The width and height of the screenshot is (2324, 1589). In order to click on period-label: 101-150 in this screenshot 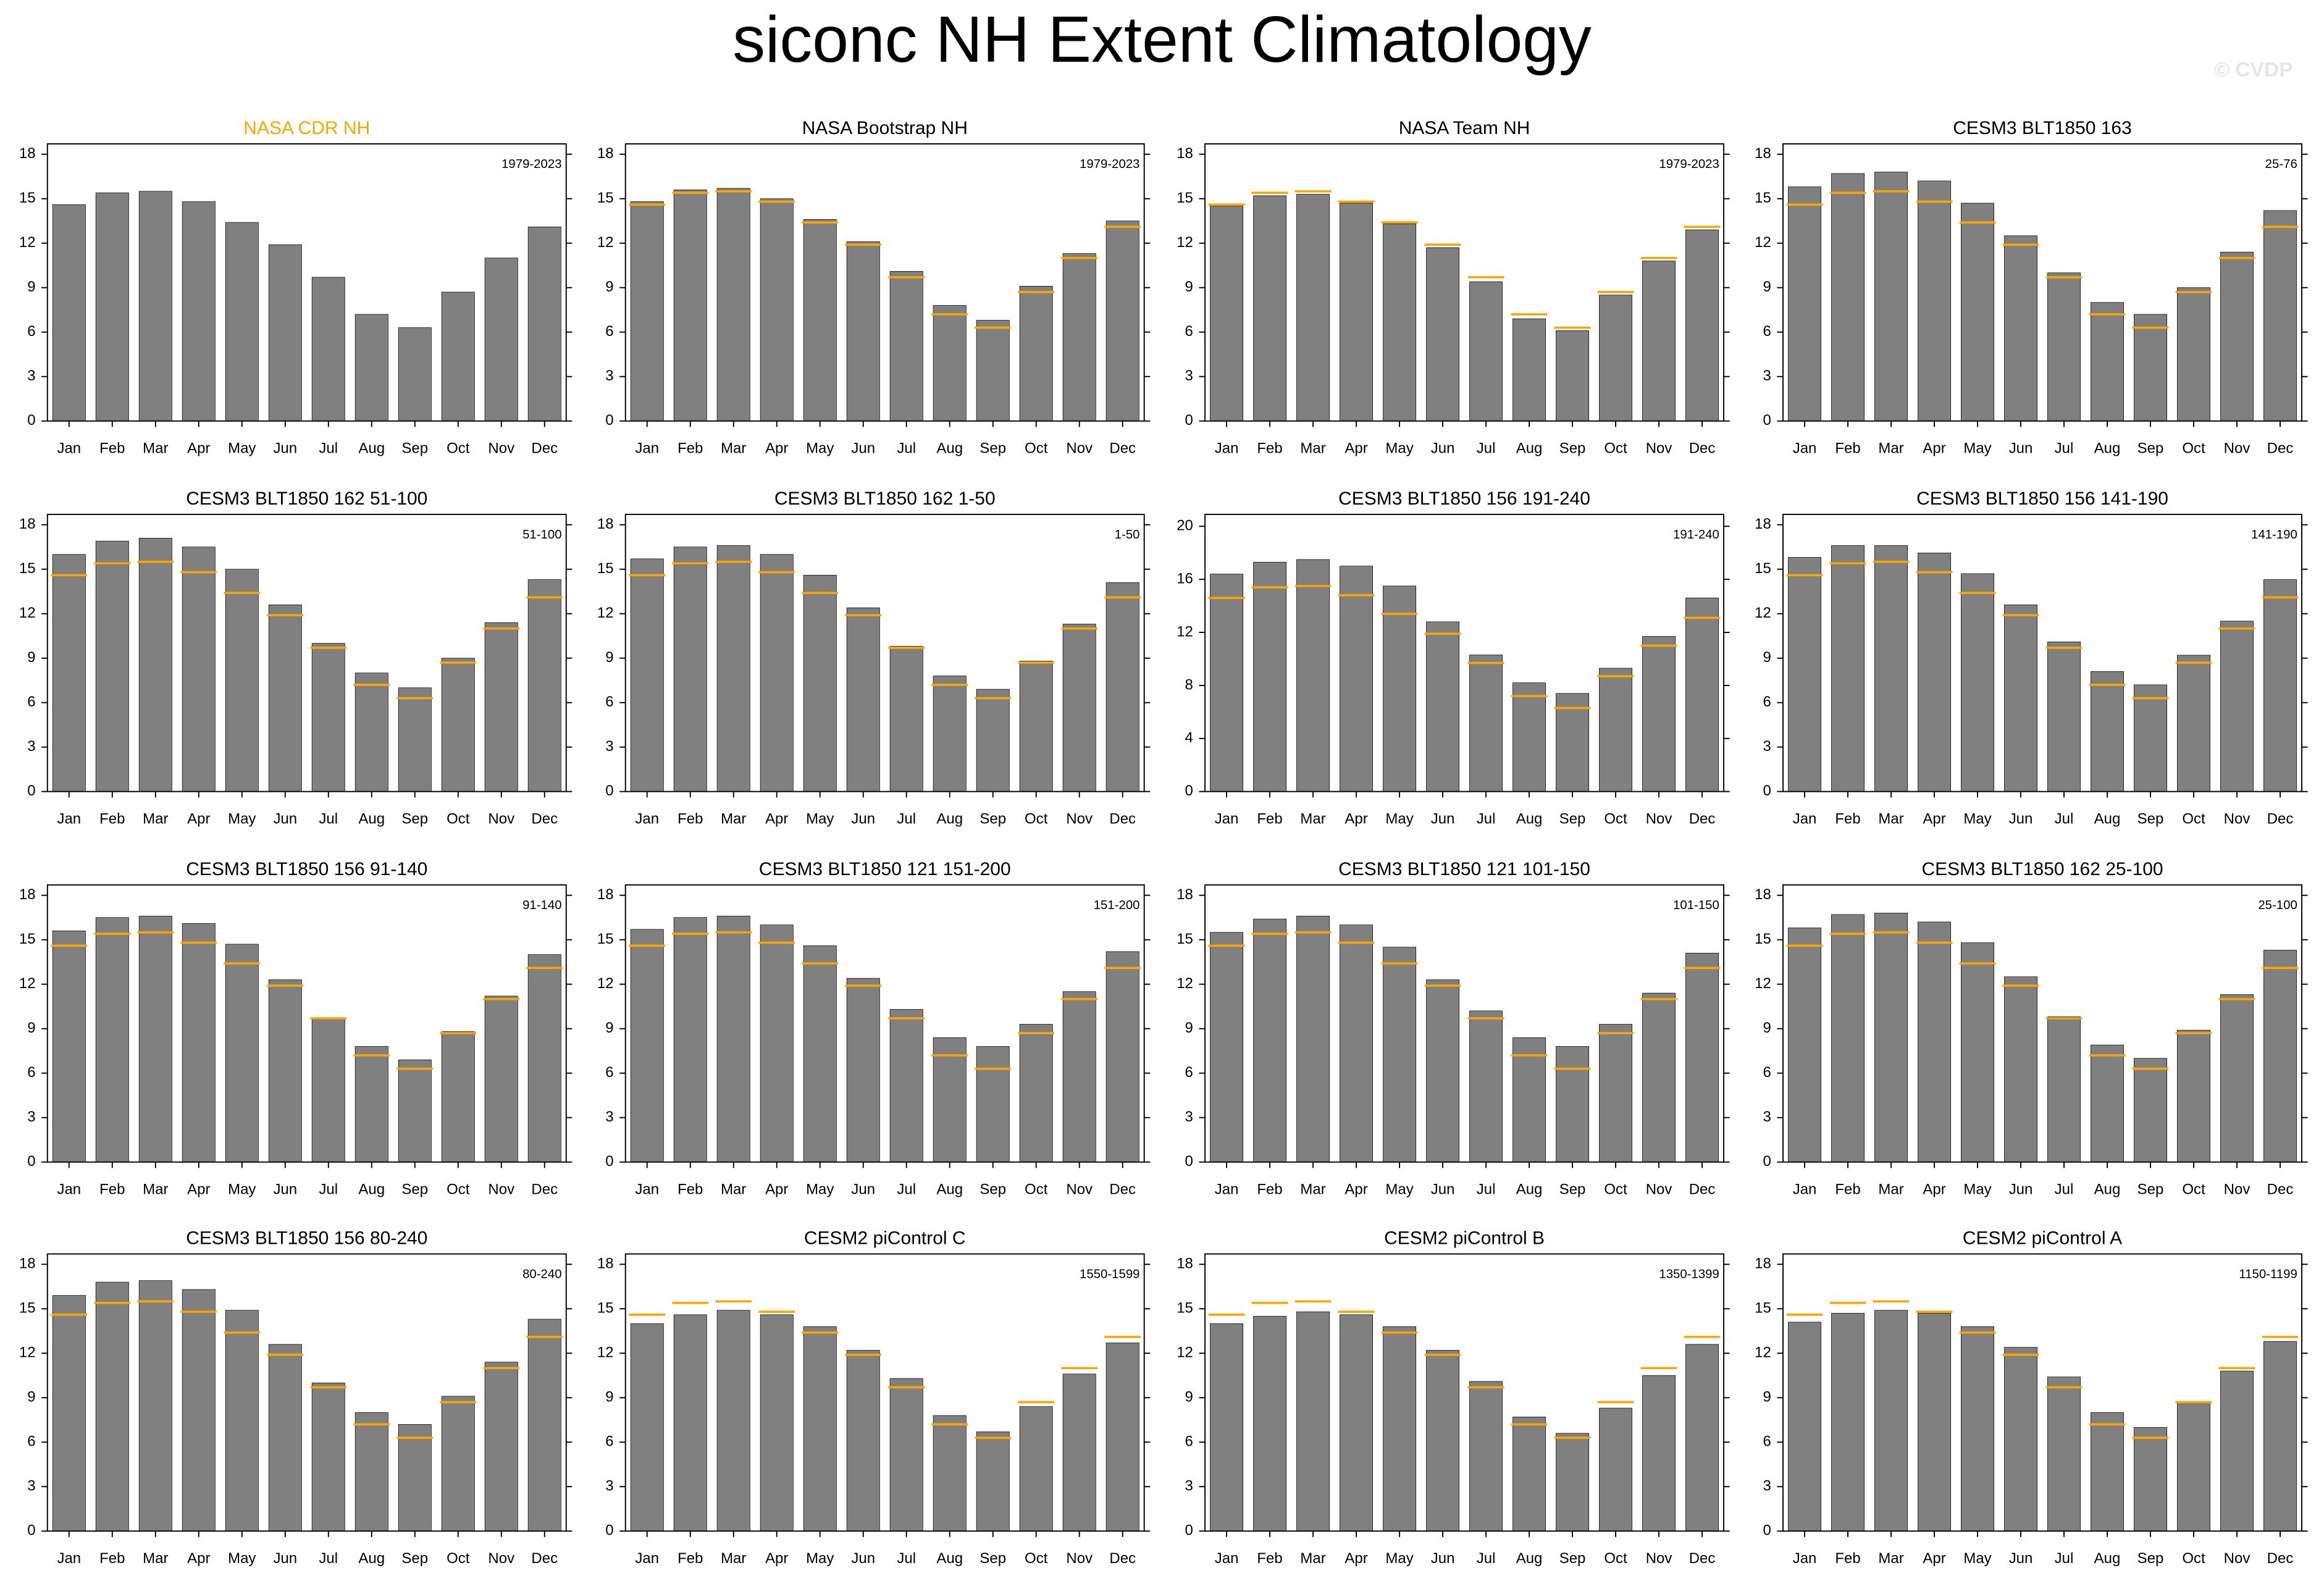, I will do `click(1696, 906)`.